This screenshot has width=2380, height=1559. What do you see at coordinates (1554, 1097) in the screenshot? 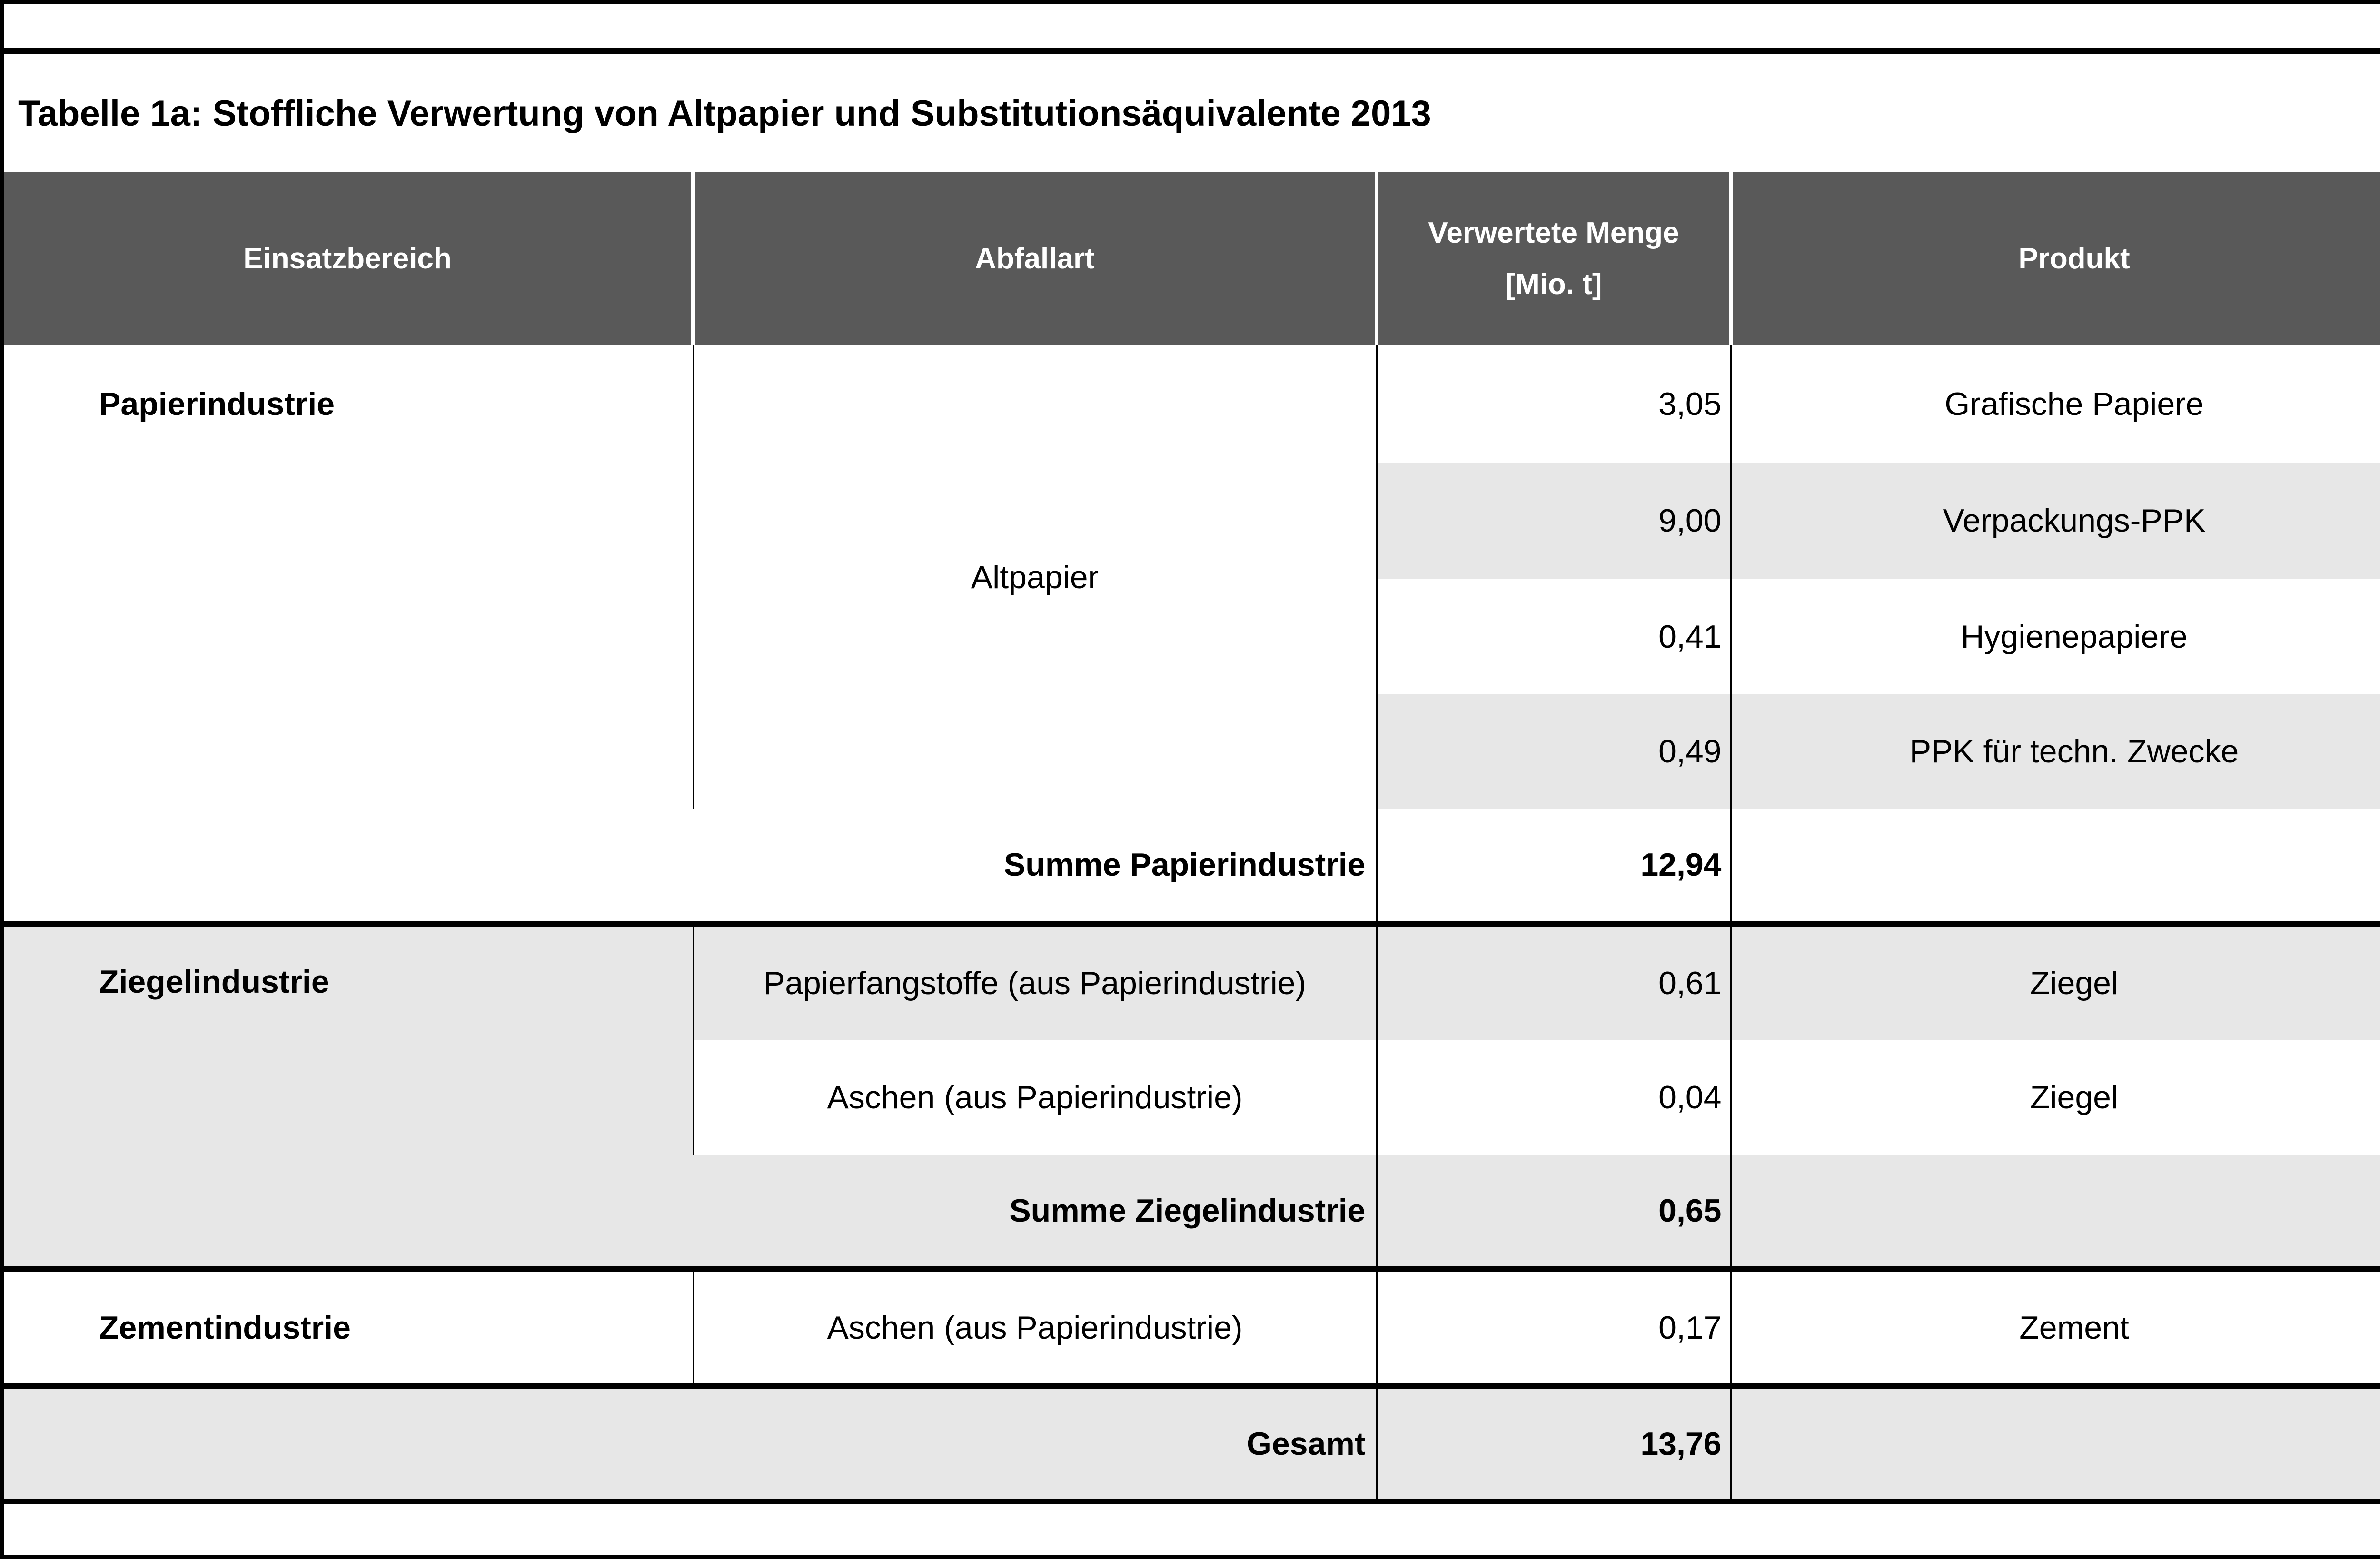
I see `cell-menge: 0,04` at bounding box center [1554, 1097].